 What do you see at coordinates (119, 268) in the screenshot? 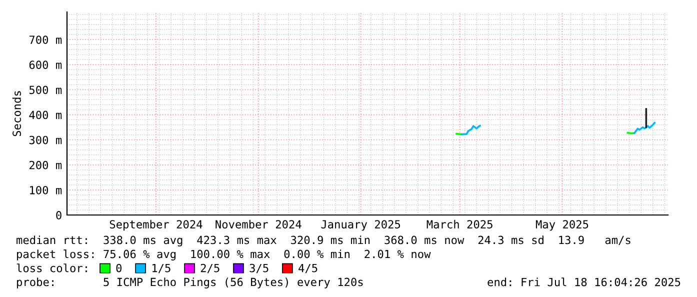
I see `legend-label: 0` at bounding box center [119, 268].